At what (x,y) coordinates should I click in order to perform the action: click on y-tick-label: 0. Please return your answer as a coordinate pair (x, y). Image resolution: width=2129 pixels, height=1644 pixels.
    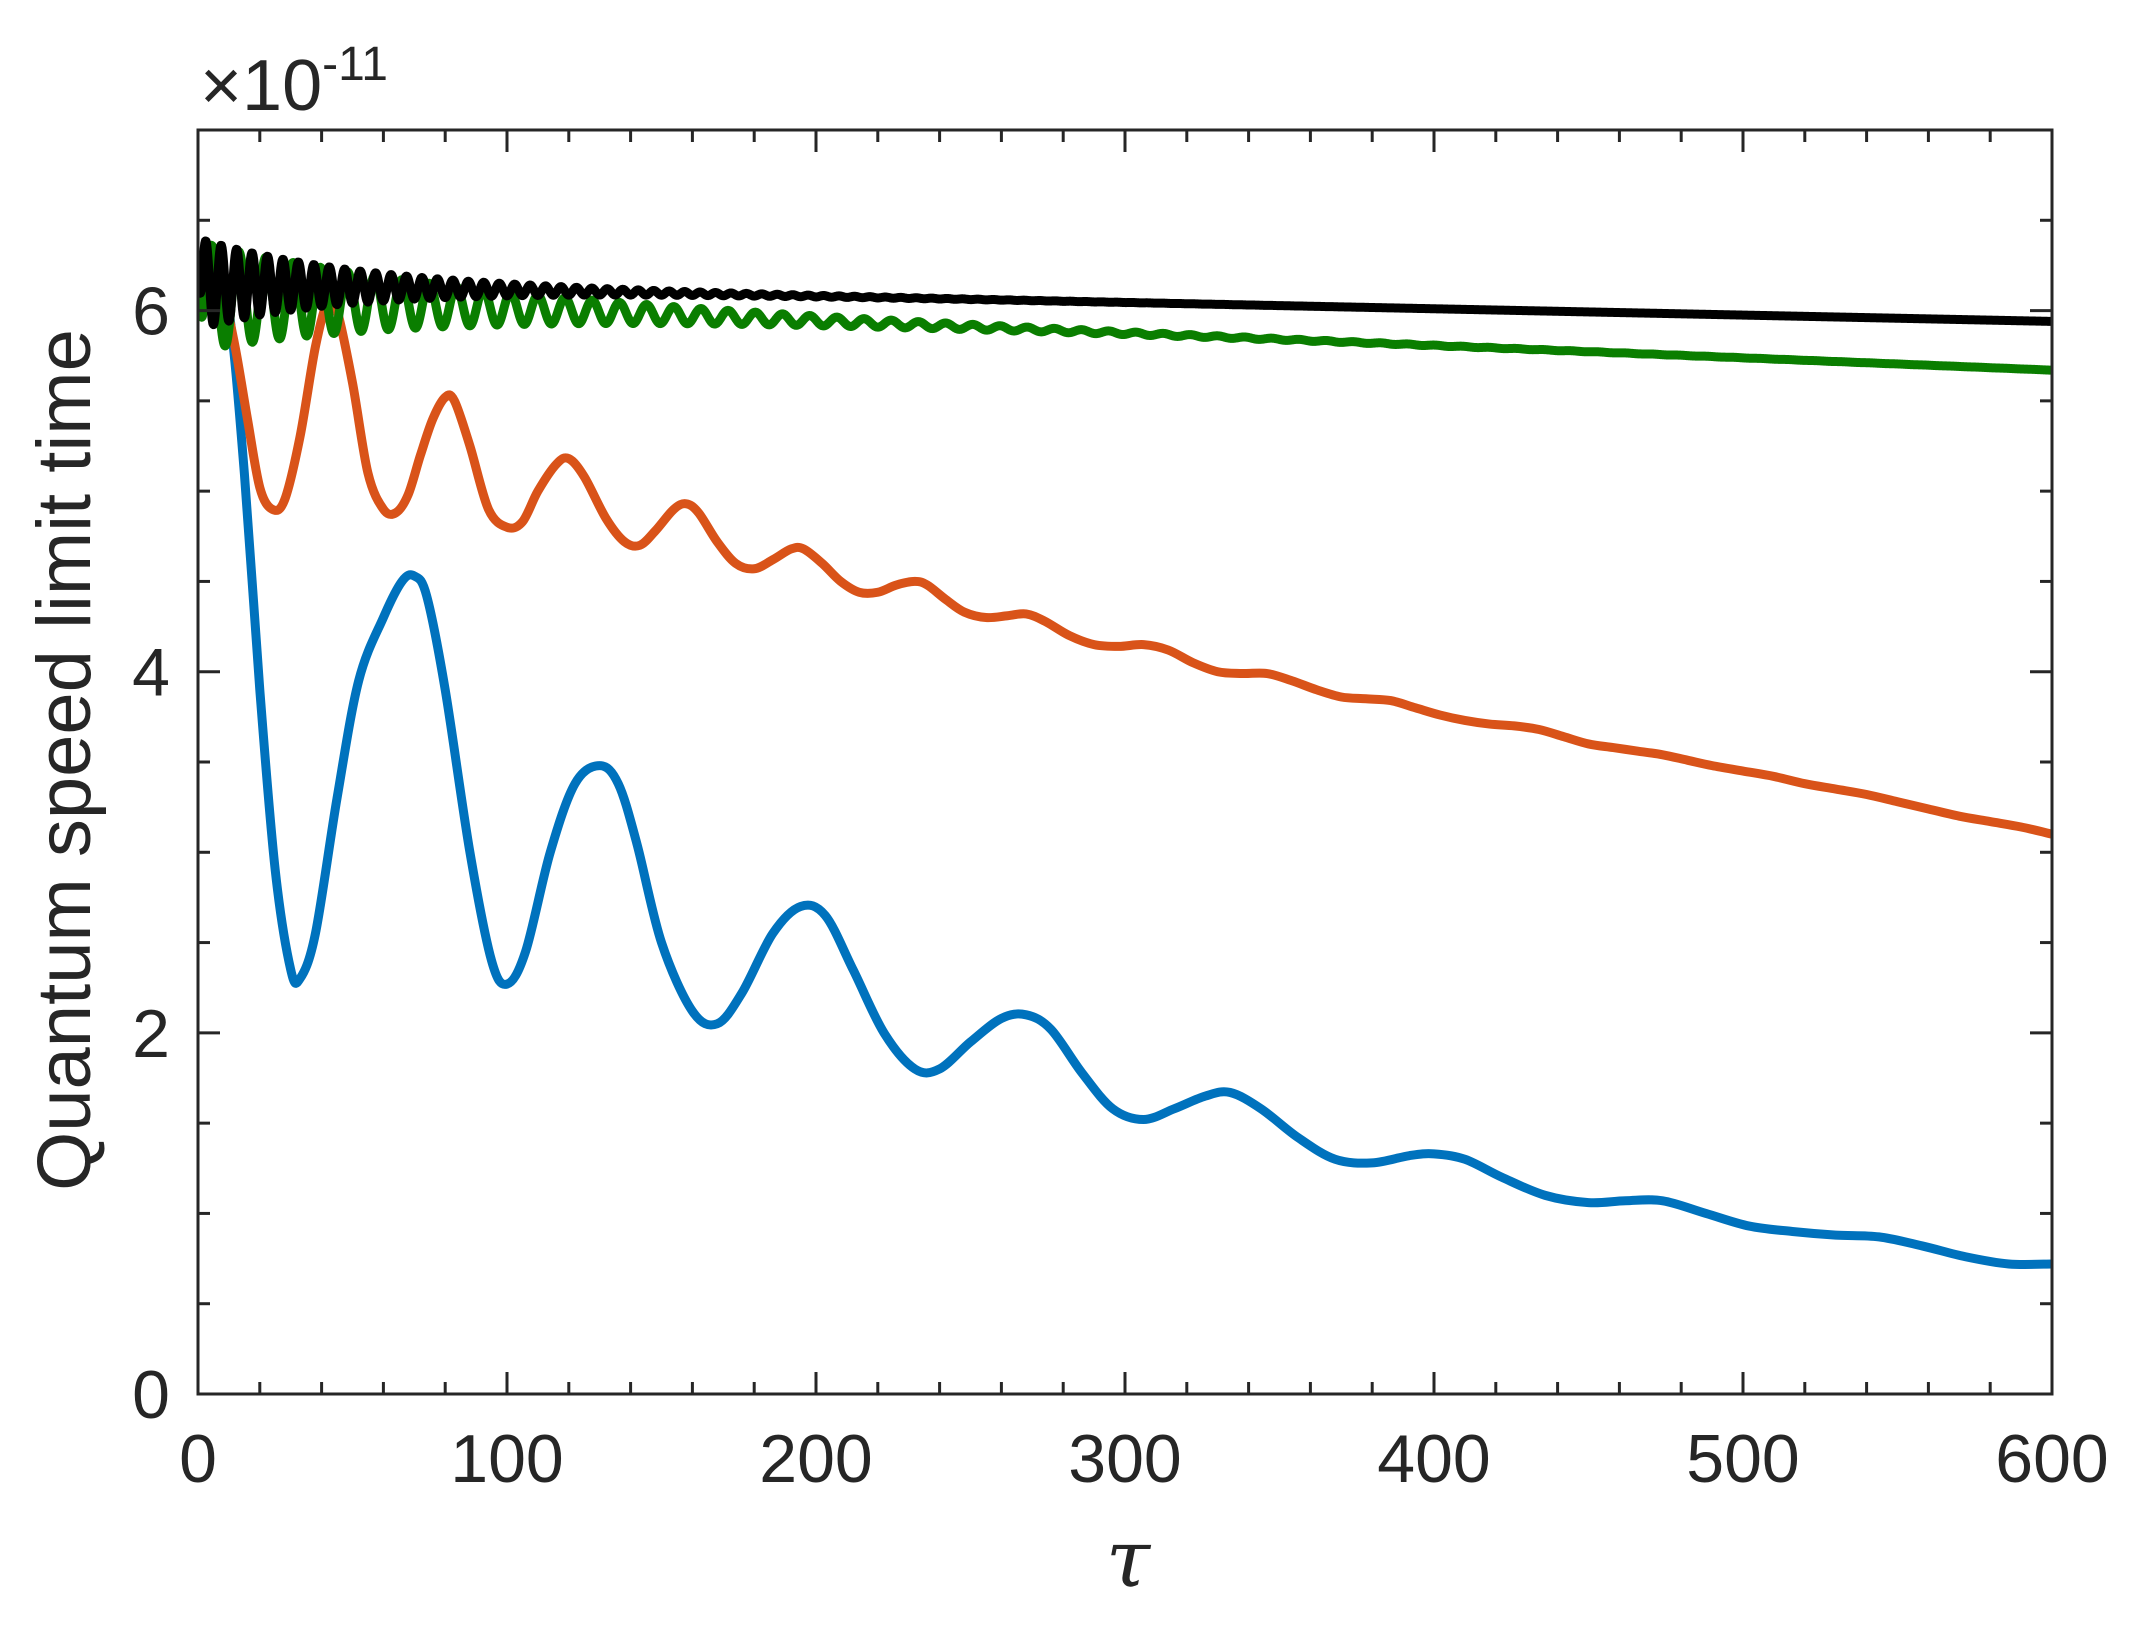
    Looking at the image, I should click on (151, 1395).